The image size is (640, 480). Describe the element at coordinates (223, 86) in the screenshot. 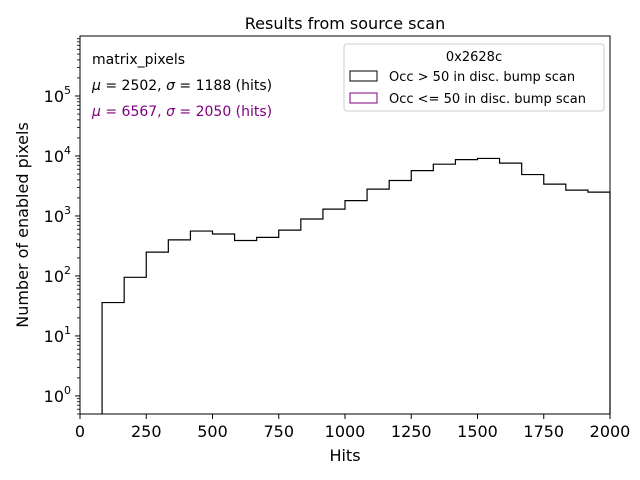

I see `sigma-value: = 1188 (hits)` at that location.